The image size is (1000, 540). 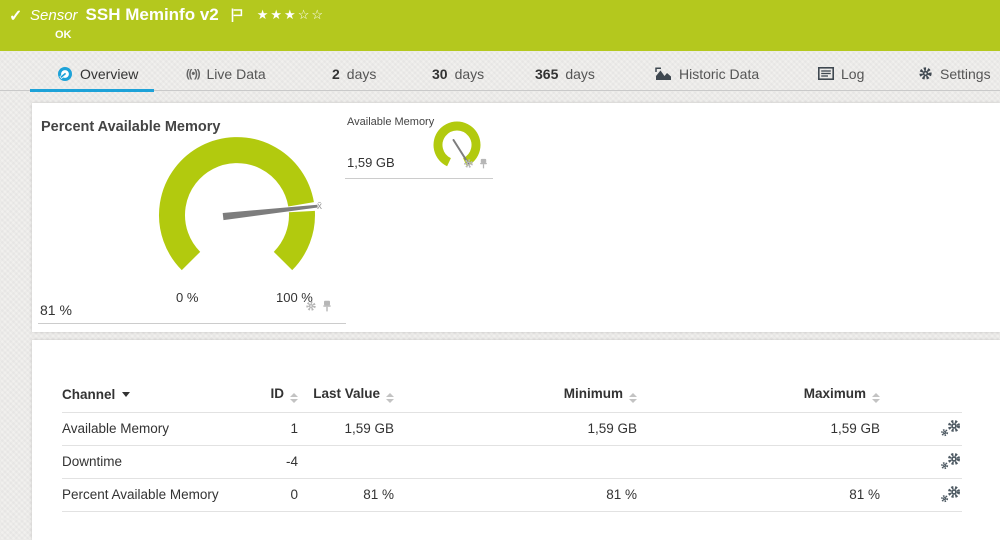 What do you see at coordinates (162, 494) in the screenshot?
I see `channel-name: Percent Available Memory` at bounding box center [162, 494].